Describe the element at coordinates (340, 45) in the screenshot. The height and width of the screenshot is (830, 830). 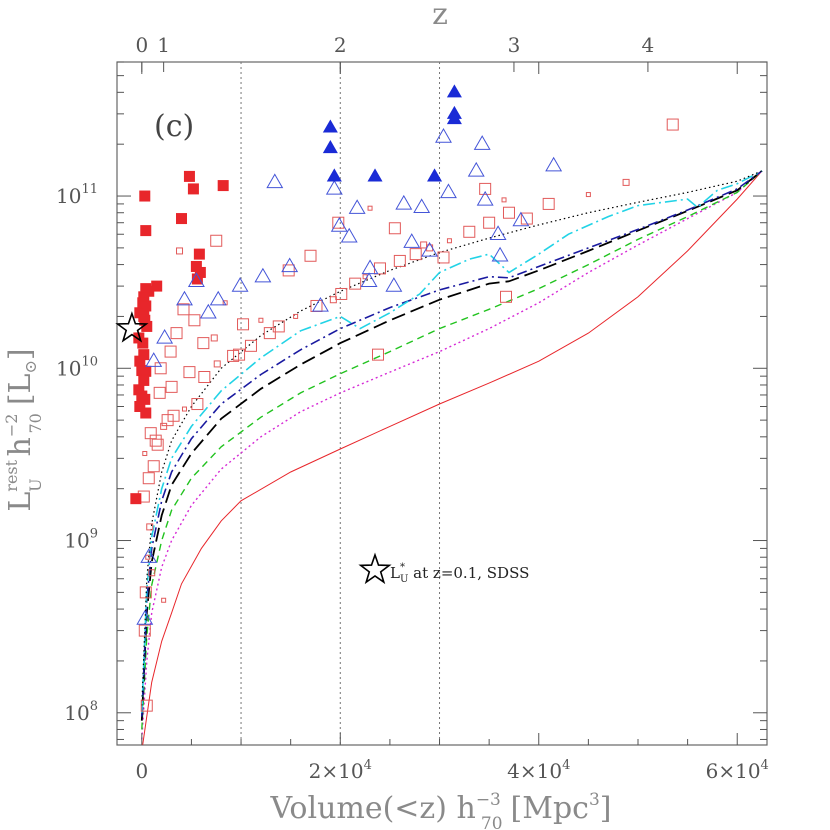
I see `top-z-tick-label: 2` at that location.